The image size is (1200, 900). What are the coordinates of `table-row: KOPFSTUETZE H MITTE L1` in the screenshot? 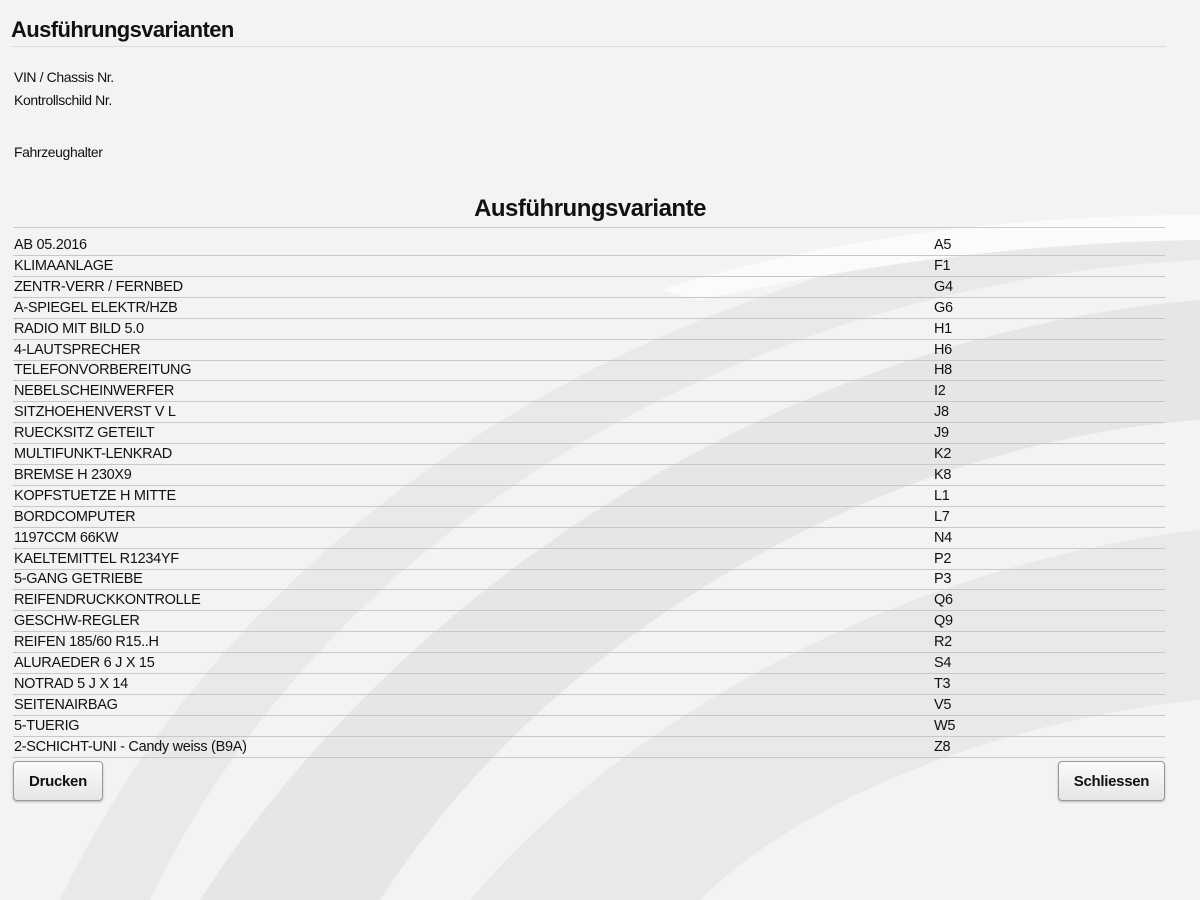 It's located at (589, 496).